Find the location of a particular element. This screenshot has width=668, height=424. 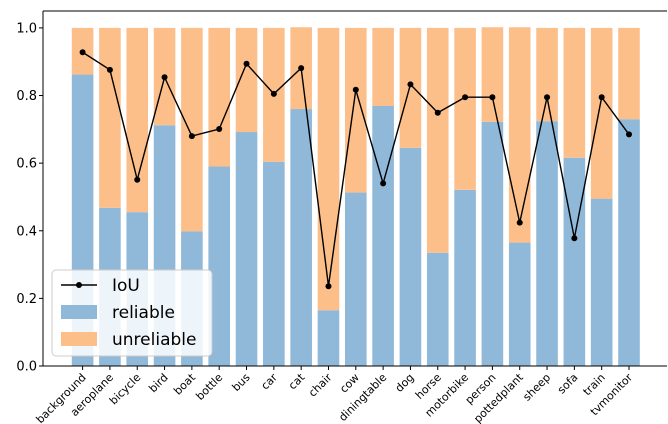

legend: IoU reliable unreliable is located at coordinates (132, 313).